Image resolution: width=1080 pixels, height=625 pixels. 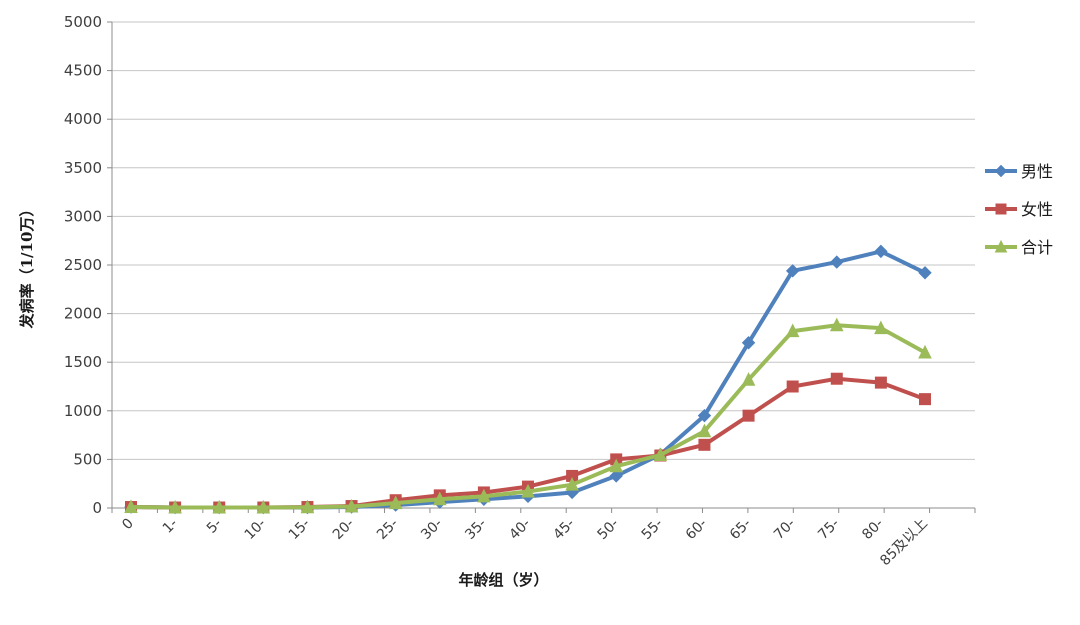 What do you see at coordinates (83, 71) in the screenshot?
I see `y-tick-label: 4500` at bounding box center [83, 71].